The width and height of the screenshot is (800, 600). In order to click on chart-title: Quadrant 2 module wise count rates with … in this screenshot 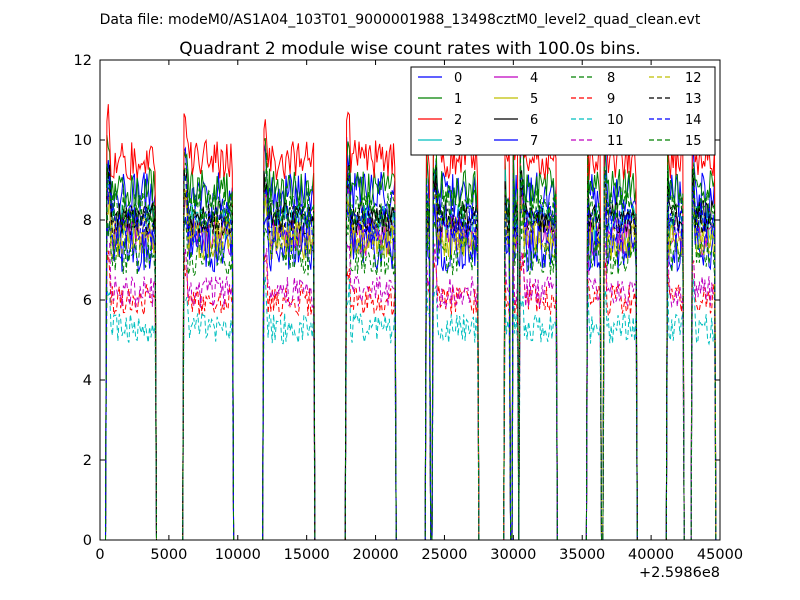, I will do `click(409, 49)`.